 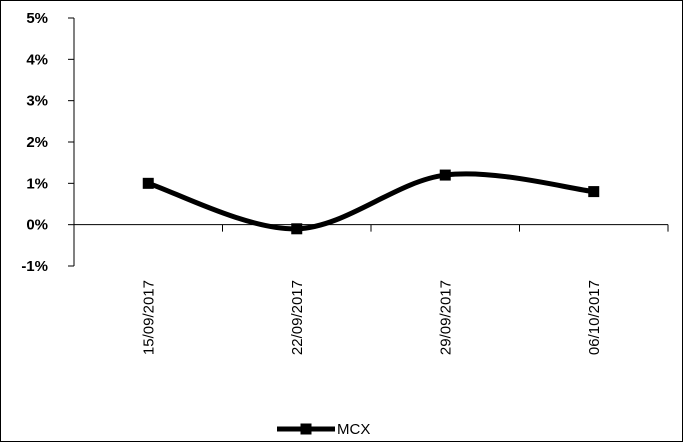 I want to click on y-tick-label: 5%, so click(x=37, y=18).